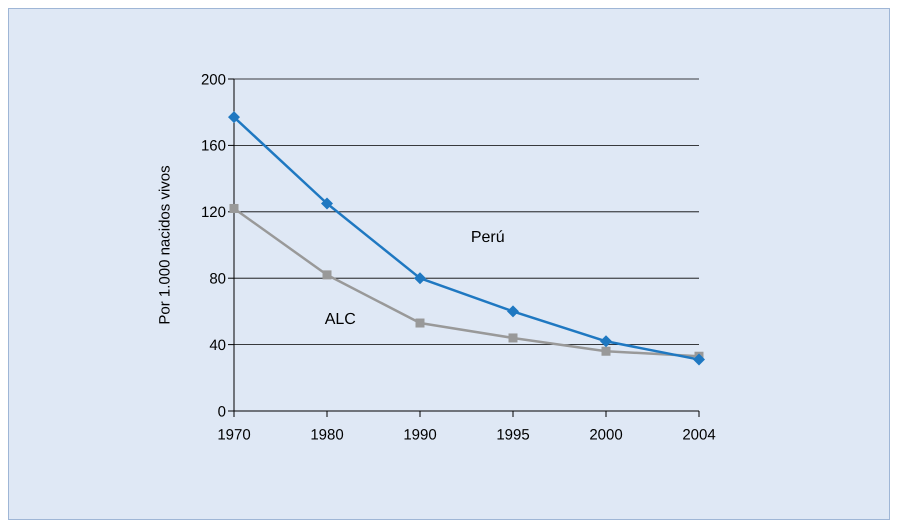 Image resolution: width=903 pixels, height=522 pixels. I want to click on y-axis-title: Por 1.000 nacidos vivos, so click(165, 245).